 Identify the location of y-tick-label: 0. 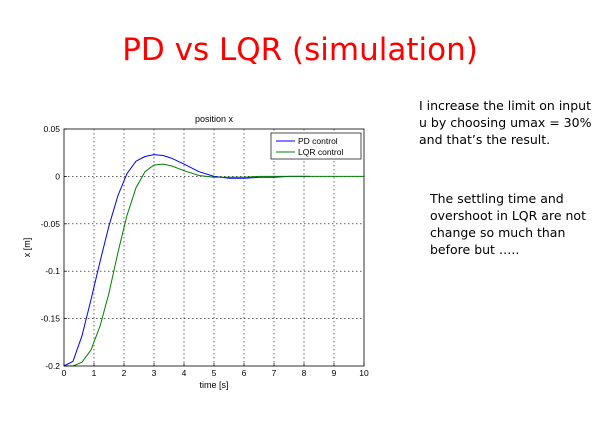
(57, 176).